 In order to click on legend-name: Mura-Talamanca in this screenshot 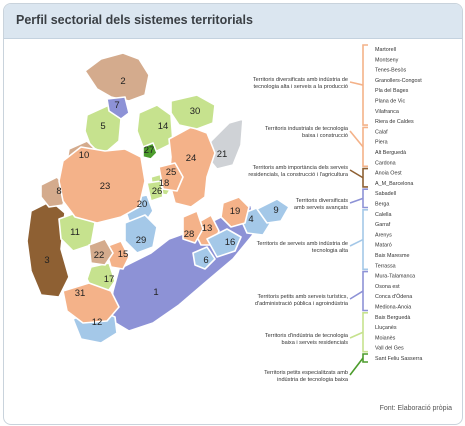, I will do `click(395, 277)`.